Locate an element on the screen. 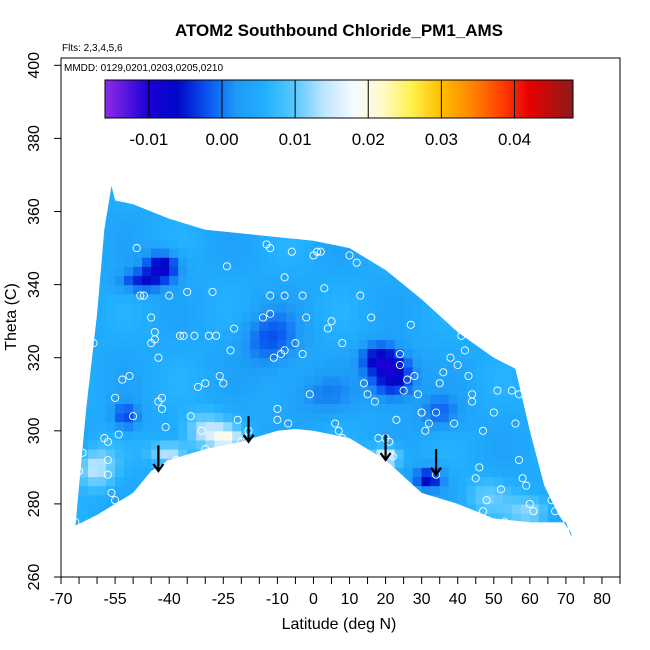  x-tick-label: -70 is located at coordinates (60, 599).